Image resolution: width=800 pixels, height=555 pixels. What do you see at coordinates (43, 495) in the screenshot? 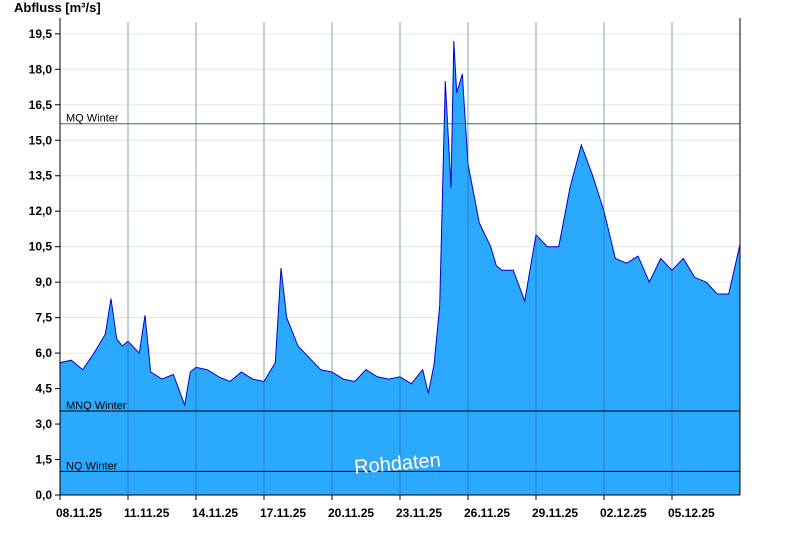
I see `y-tick-label: 0,0` at bounding box center [43, 495].